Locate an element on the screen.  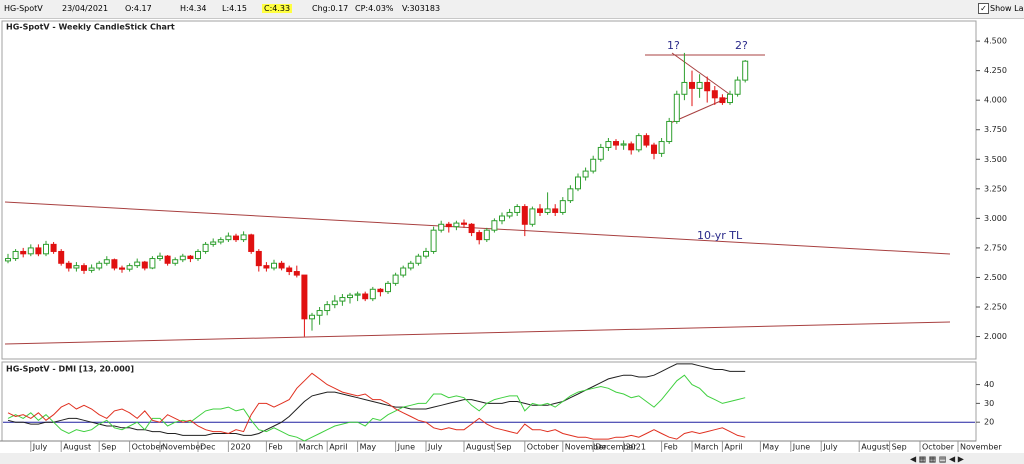
checkbox: ✓ is located at coordinates (983, 8).